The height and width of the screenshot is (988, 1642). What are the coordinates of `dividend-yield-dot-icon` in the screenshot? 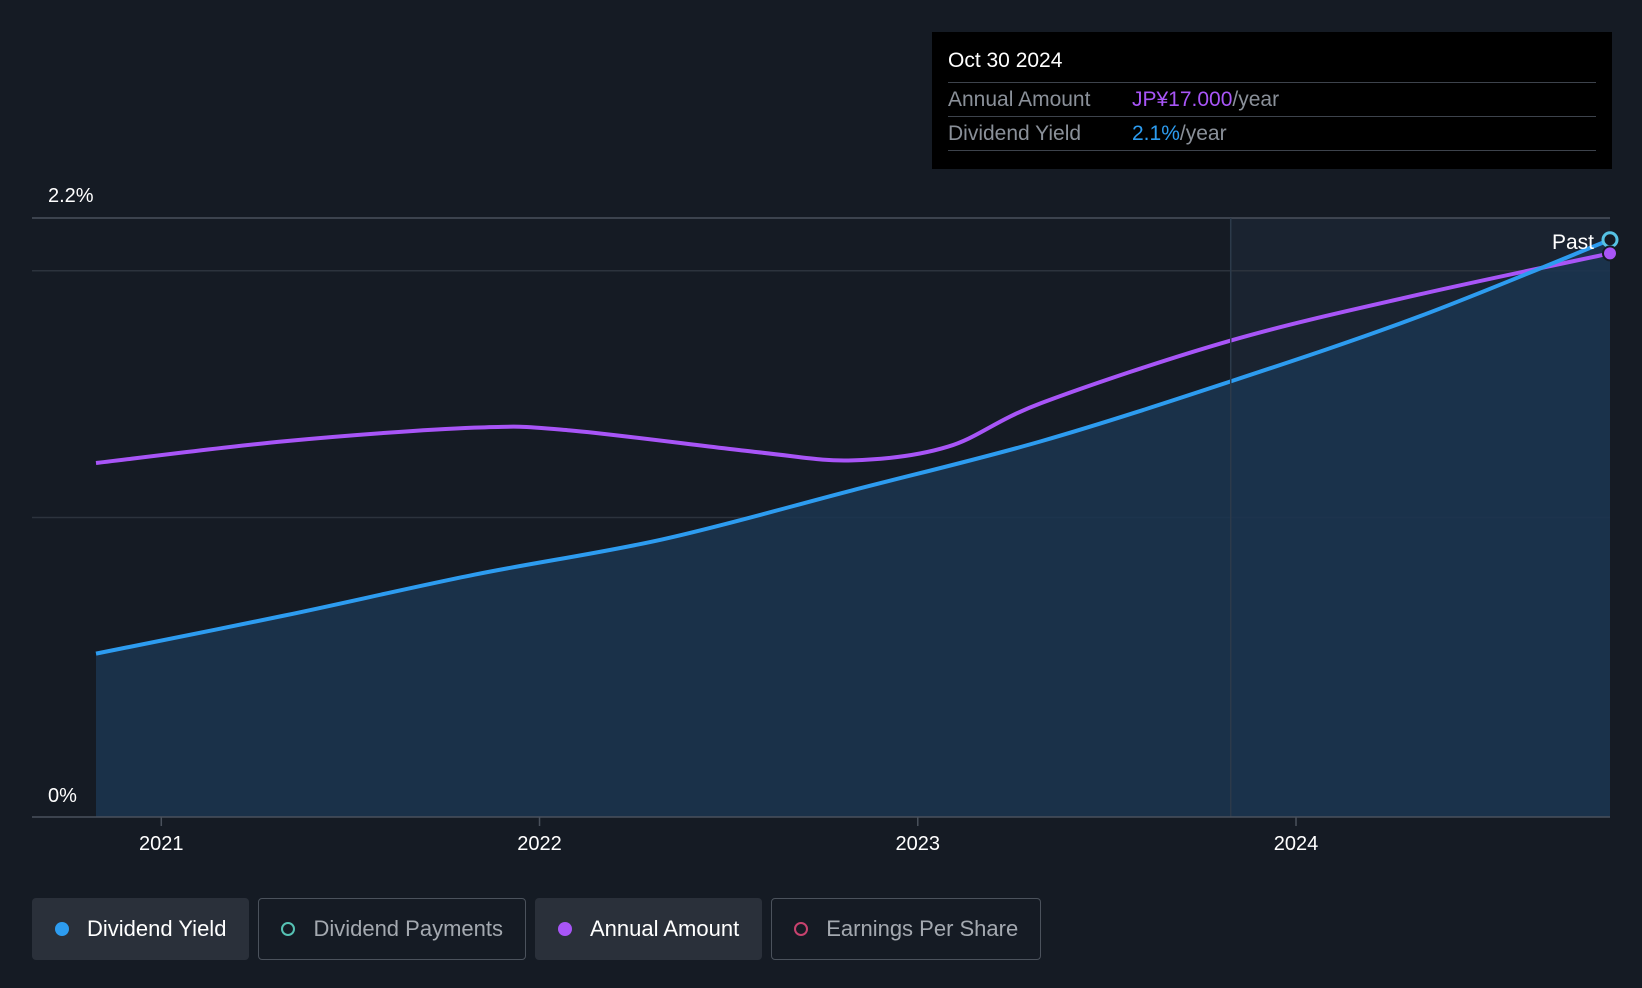 It's located at (62, 929).